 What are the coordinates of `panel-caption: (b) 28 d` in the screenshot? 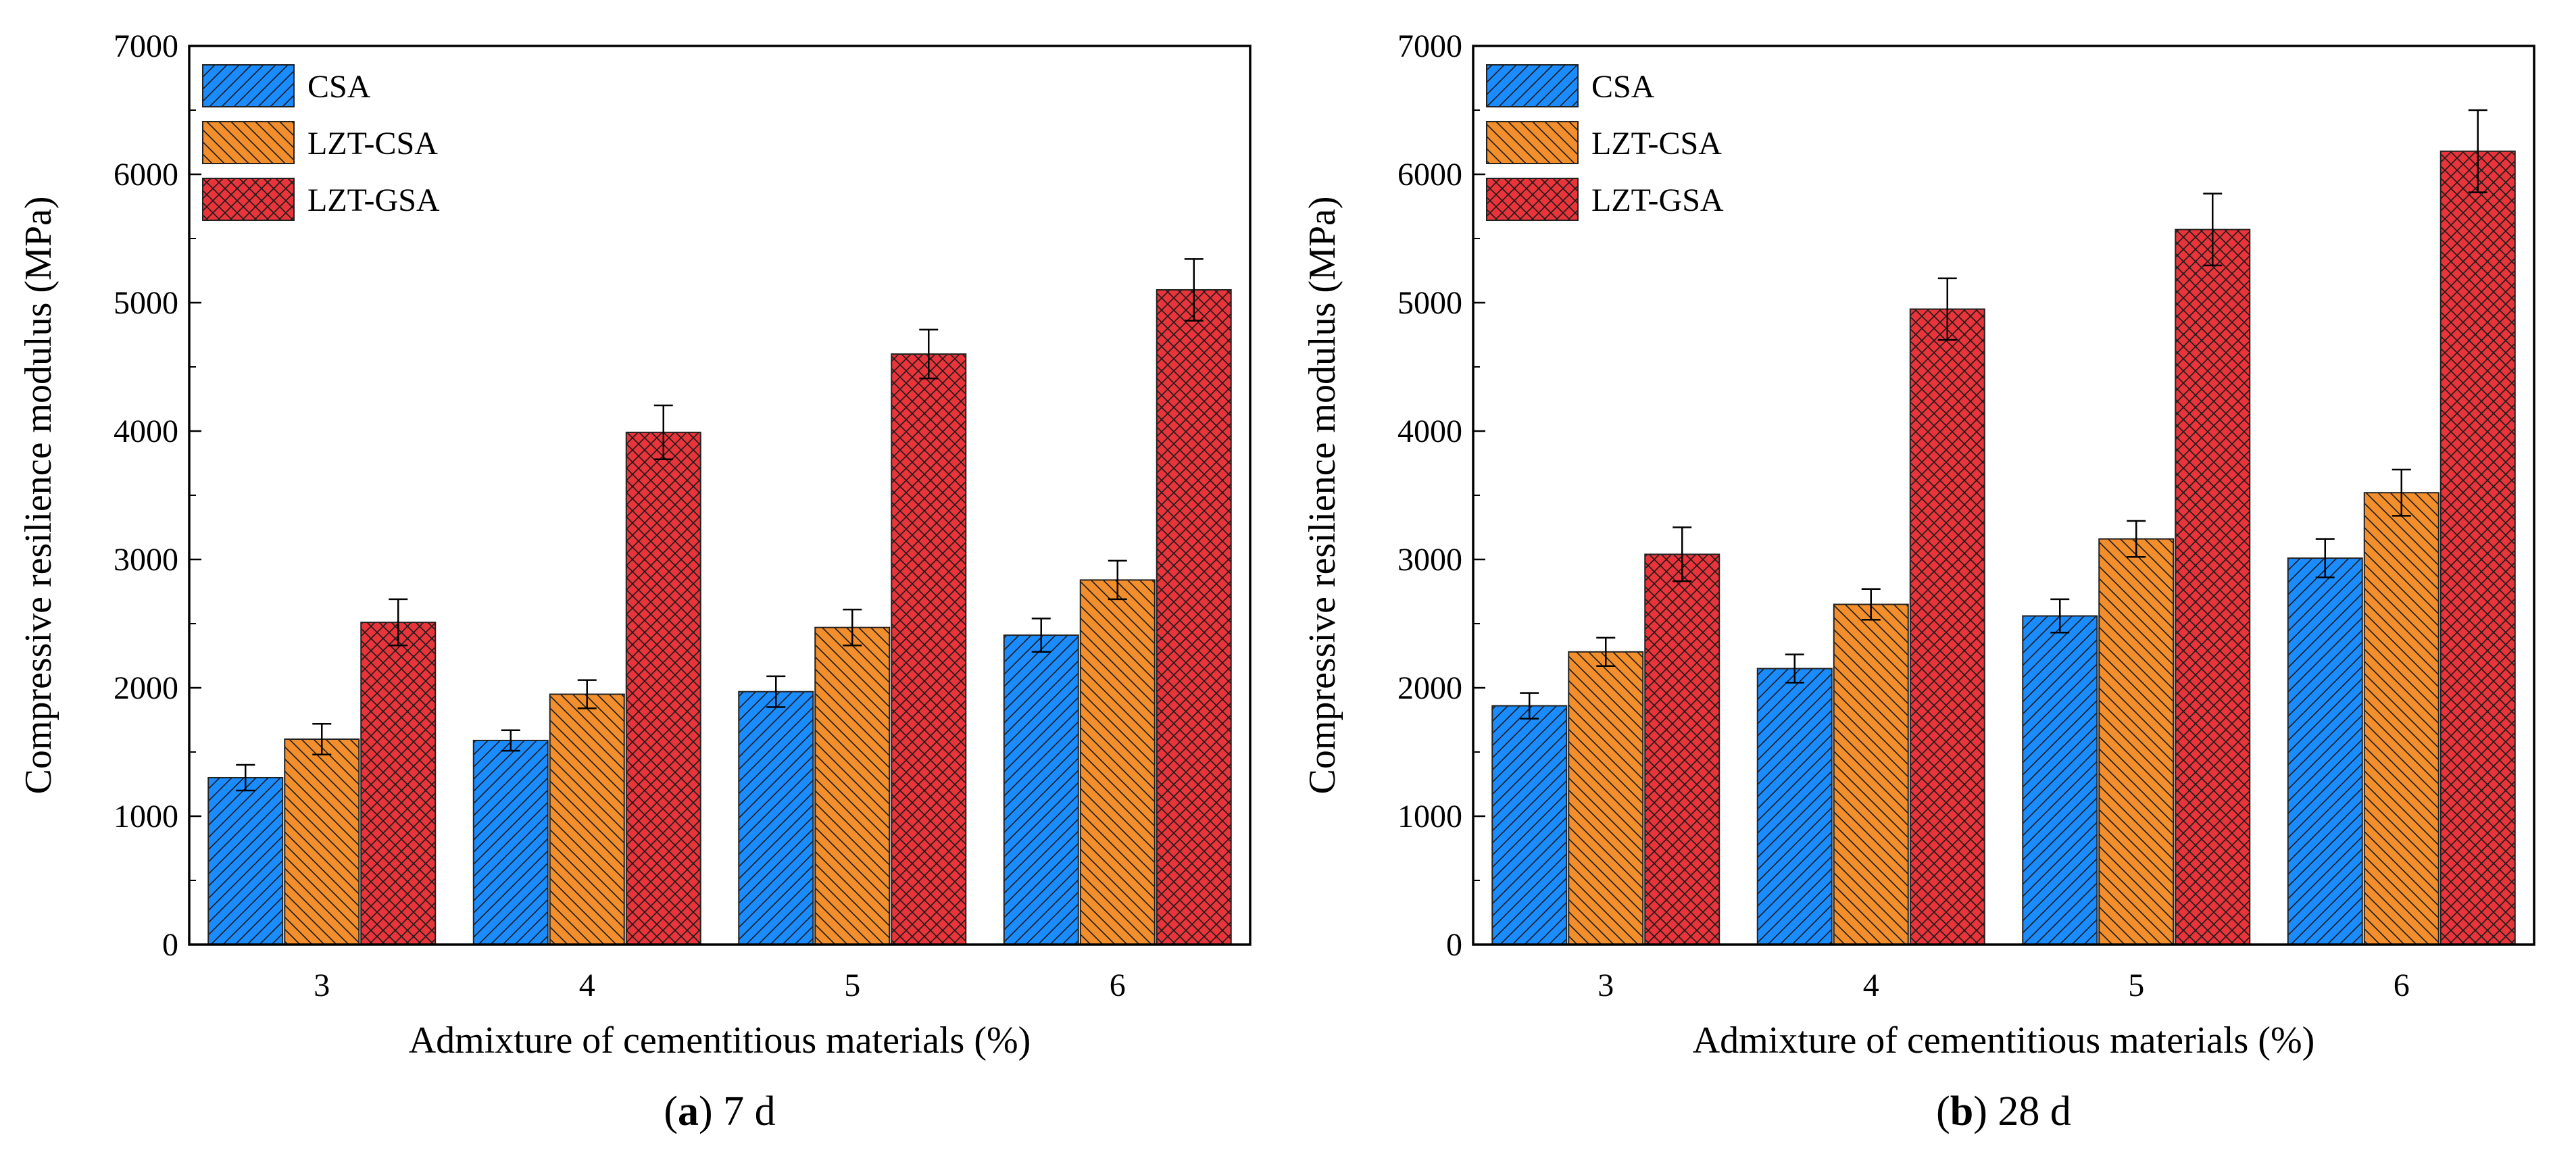 It's located at (2004, 1111).